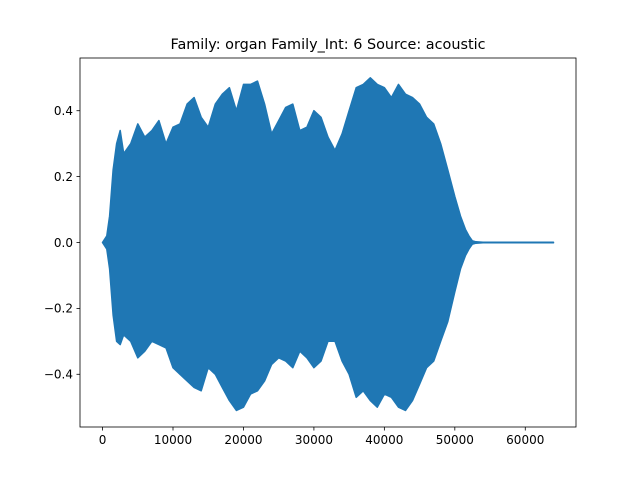  Describe the element at coordinates (63, 177) in the screenshot. I see `y-tick-label: 0.2` at that location.